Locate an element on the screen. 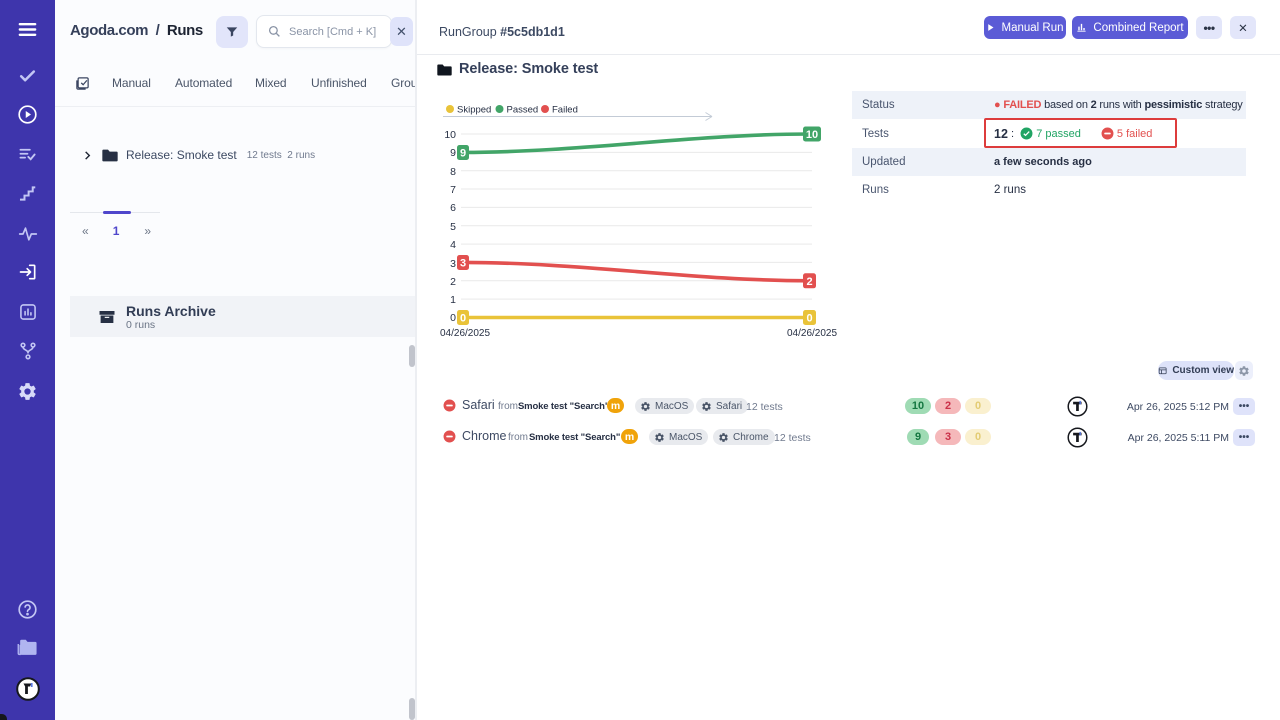 The height and width of the screenshot is (720, 1280). svg-text: 7 is located at coordinates (453, 190).